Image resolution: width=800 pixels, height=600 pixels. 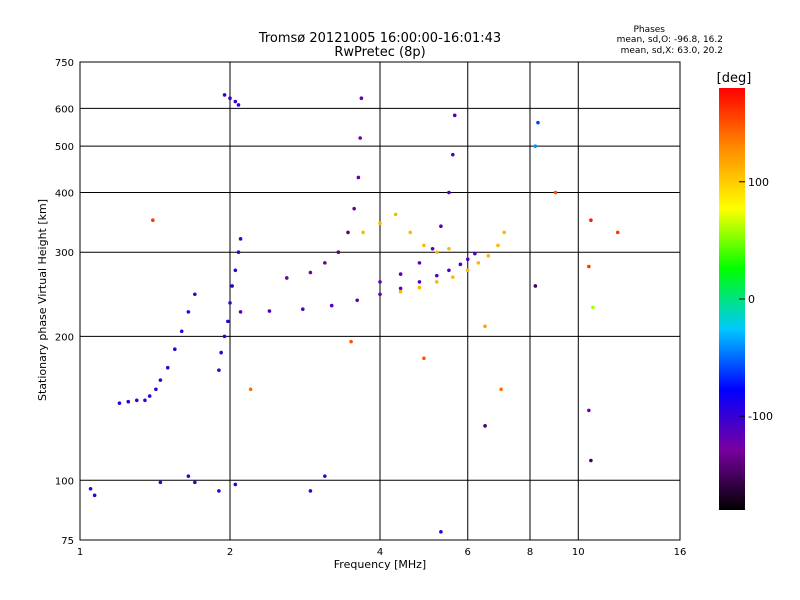 What do you see at coordinates (670, 40) in the screenshot?
I see `phases-info-o: mean, sd,O: -96.8, 16.2` at bounding box center [670, 40].